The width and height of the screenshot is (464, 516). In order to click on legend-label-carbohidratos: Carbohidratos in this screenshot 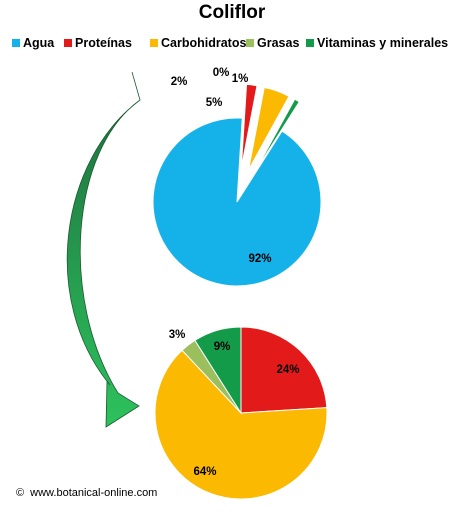, I will do `click(203, 43)`.